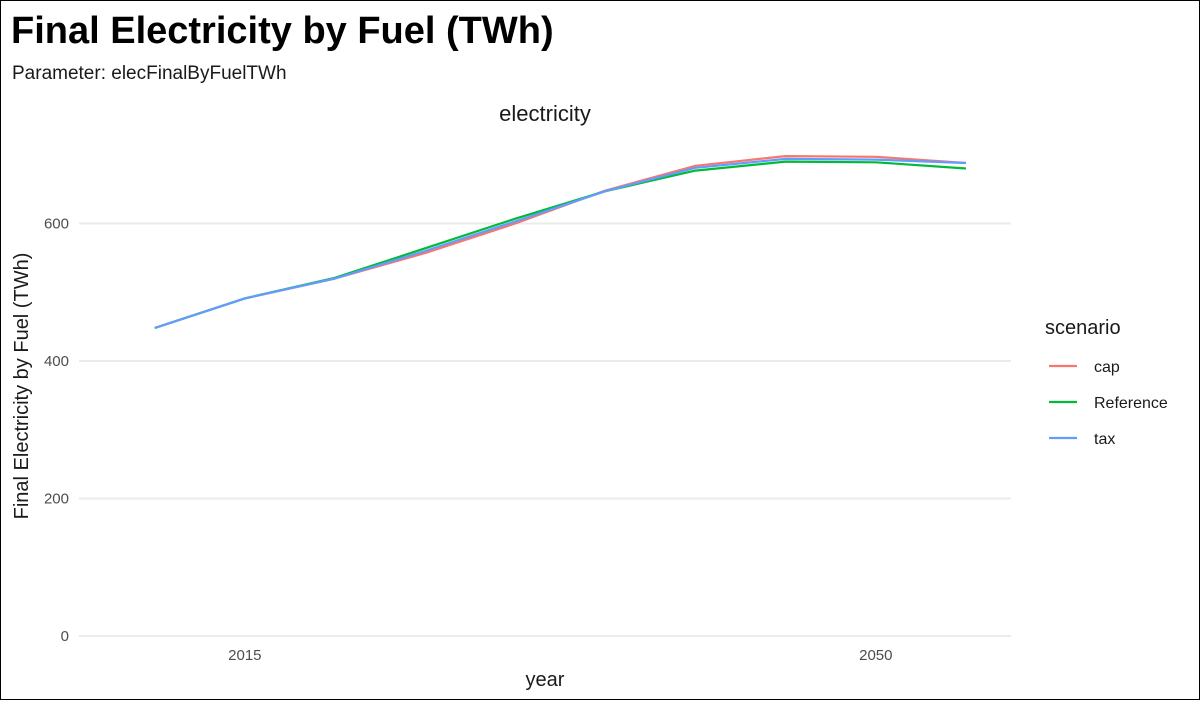 The image size is (1200, 701). I want to click on y-tick-label: 400, so click(56, 361).